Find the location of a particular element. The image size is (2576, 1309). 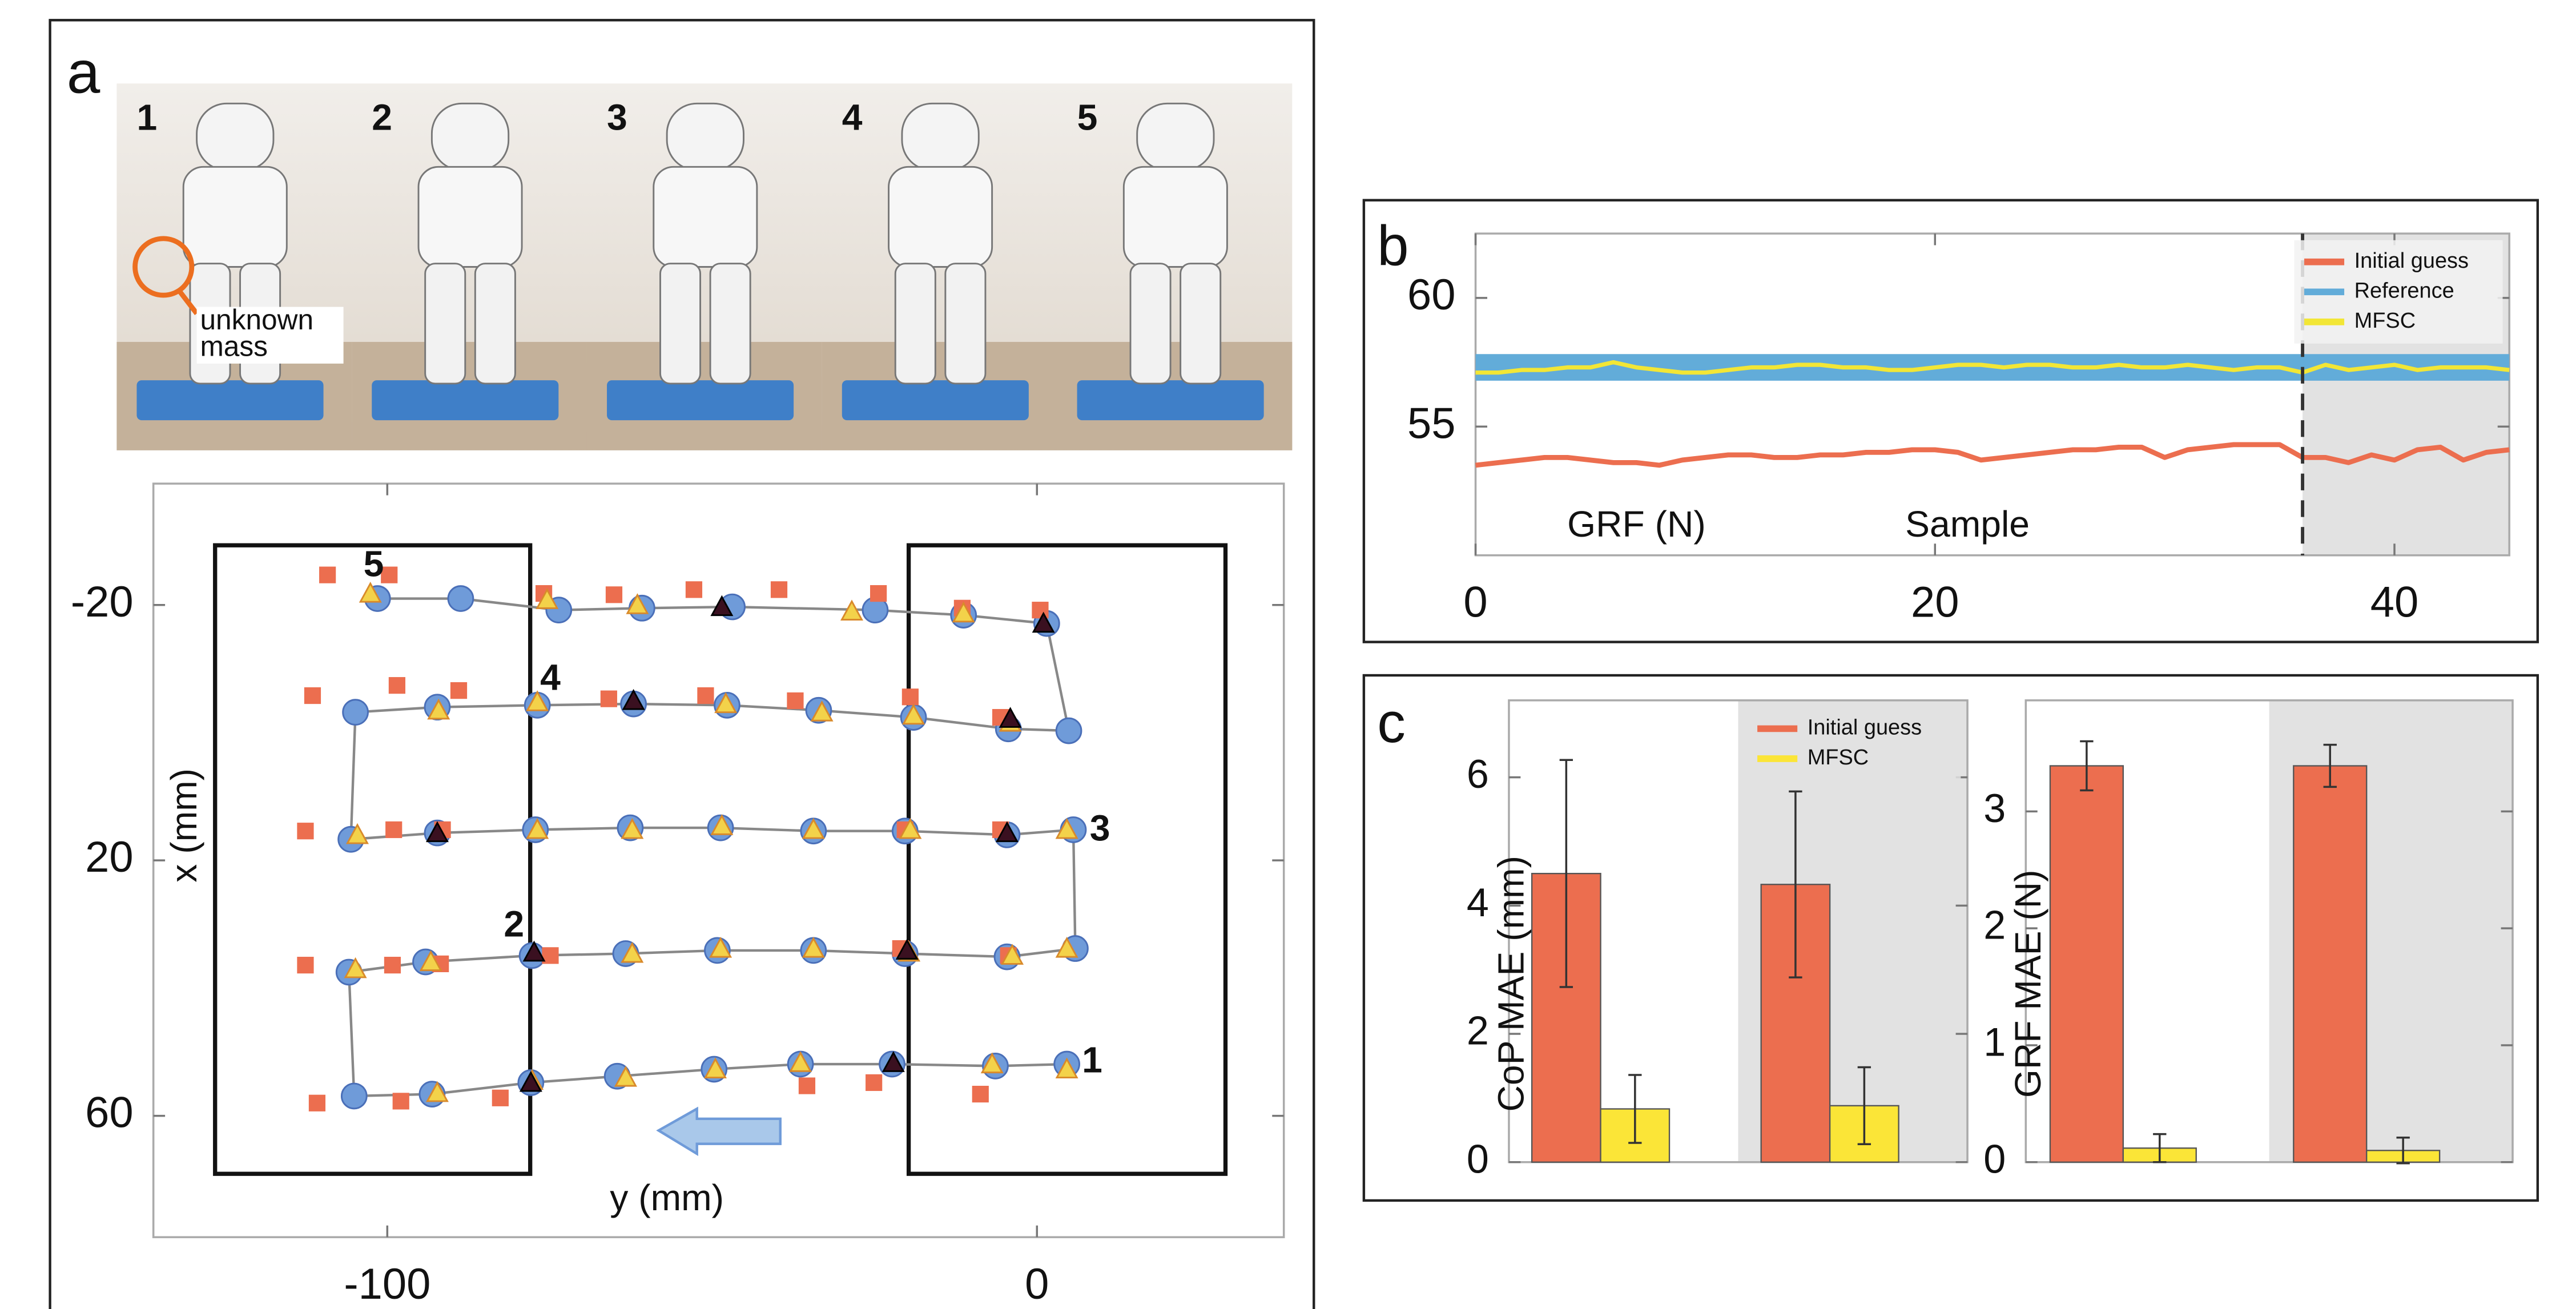

y-tick-label: 2 is located at coordinates (1478, 1031).